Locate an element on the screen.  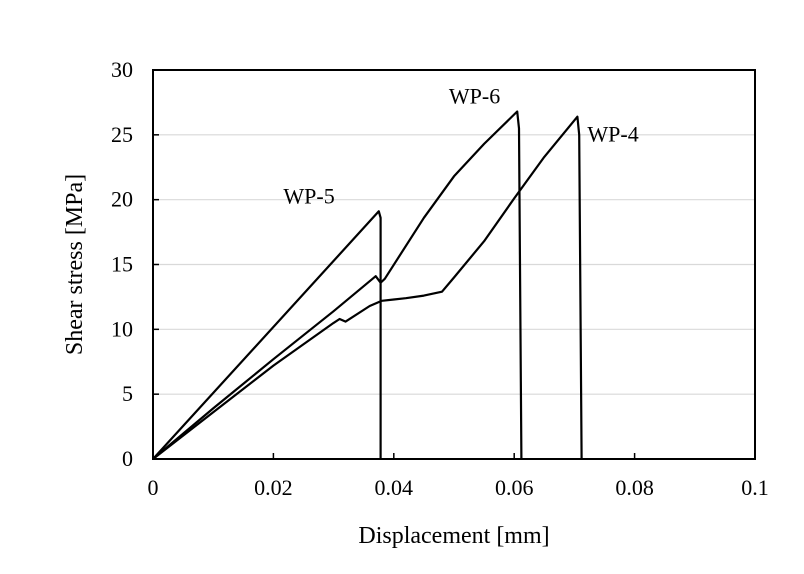
x-tick-label-1: 0.02 is located at coordinates (273, 487).